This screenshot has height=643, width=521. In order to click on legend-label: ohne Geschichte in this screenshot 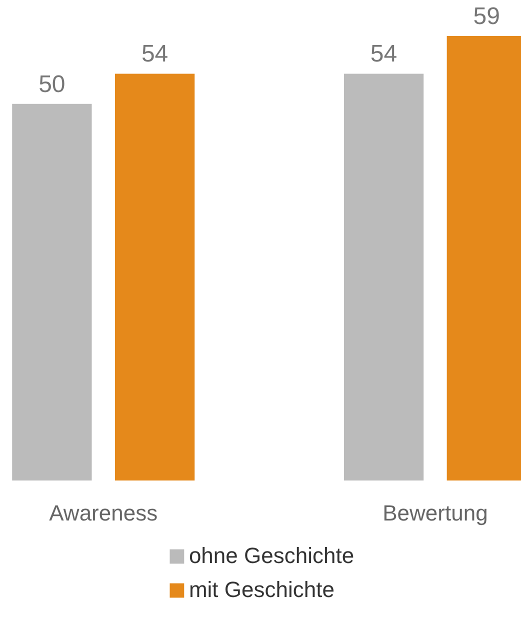, I will do `click(271, 556)`.